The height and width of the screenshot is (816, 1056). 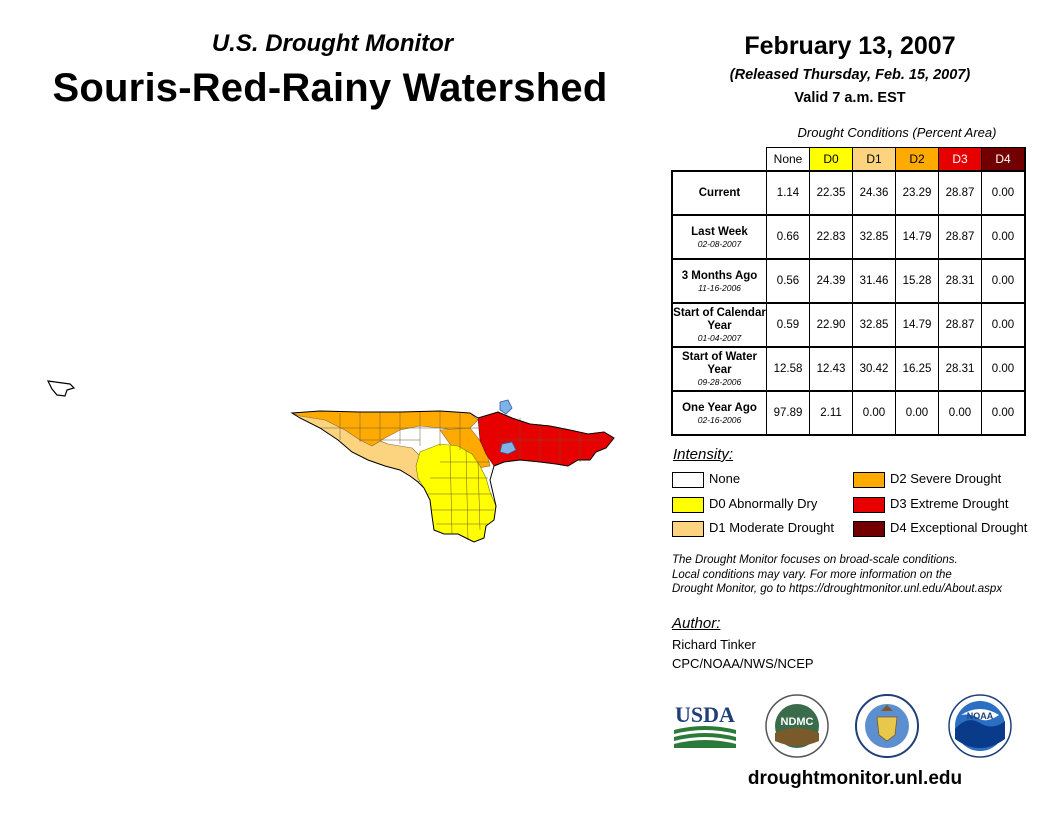 I want to click on cell-value: 12.58, so click(x=788, y=369).